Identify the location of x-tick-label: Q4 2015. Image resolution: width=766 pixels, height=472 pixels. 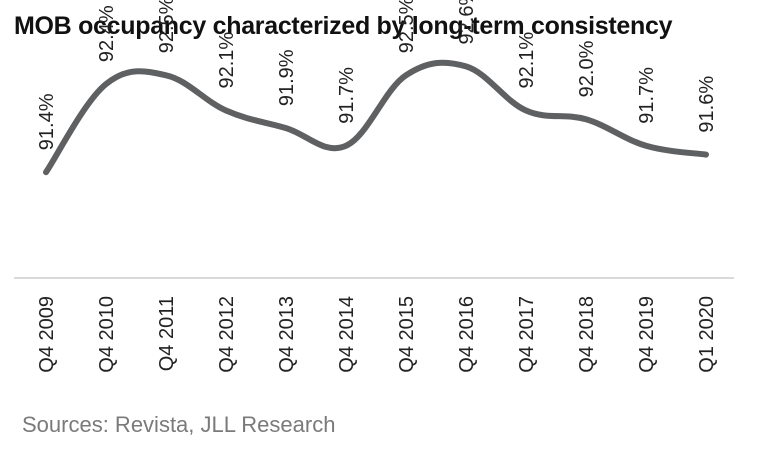
(407, 334).